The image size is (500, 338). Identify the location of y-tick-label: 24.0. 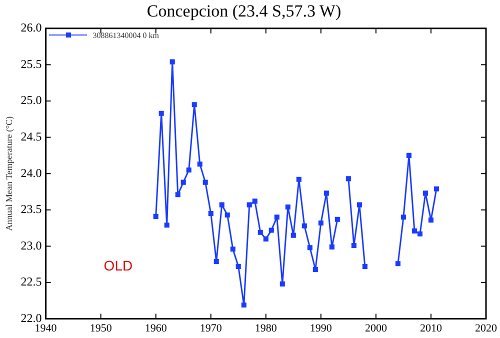
(31, 173).